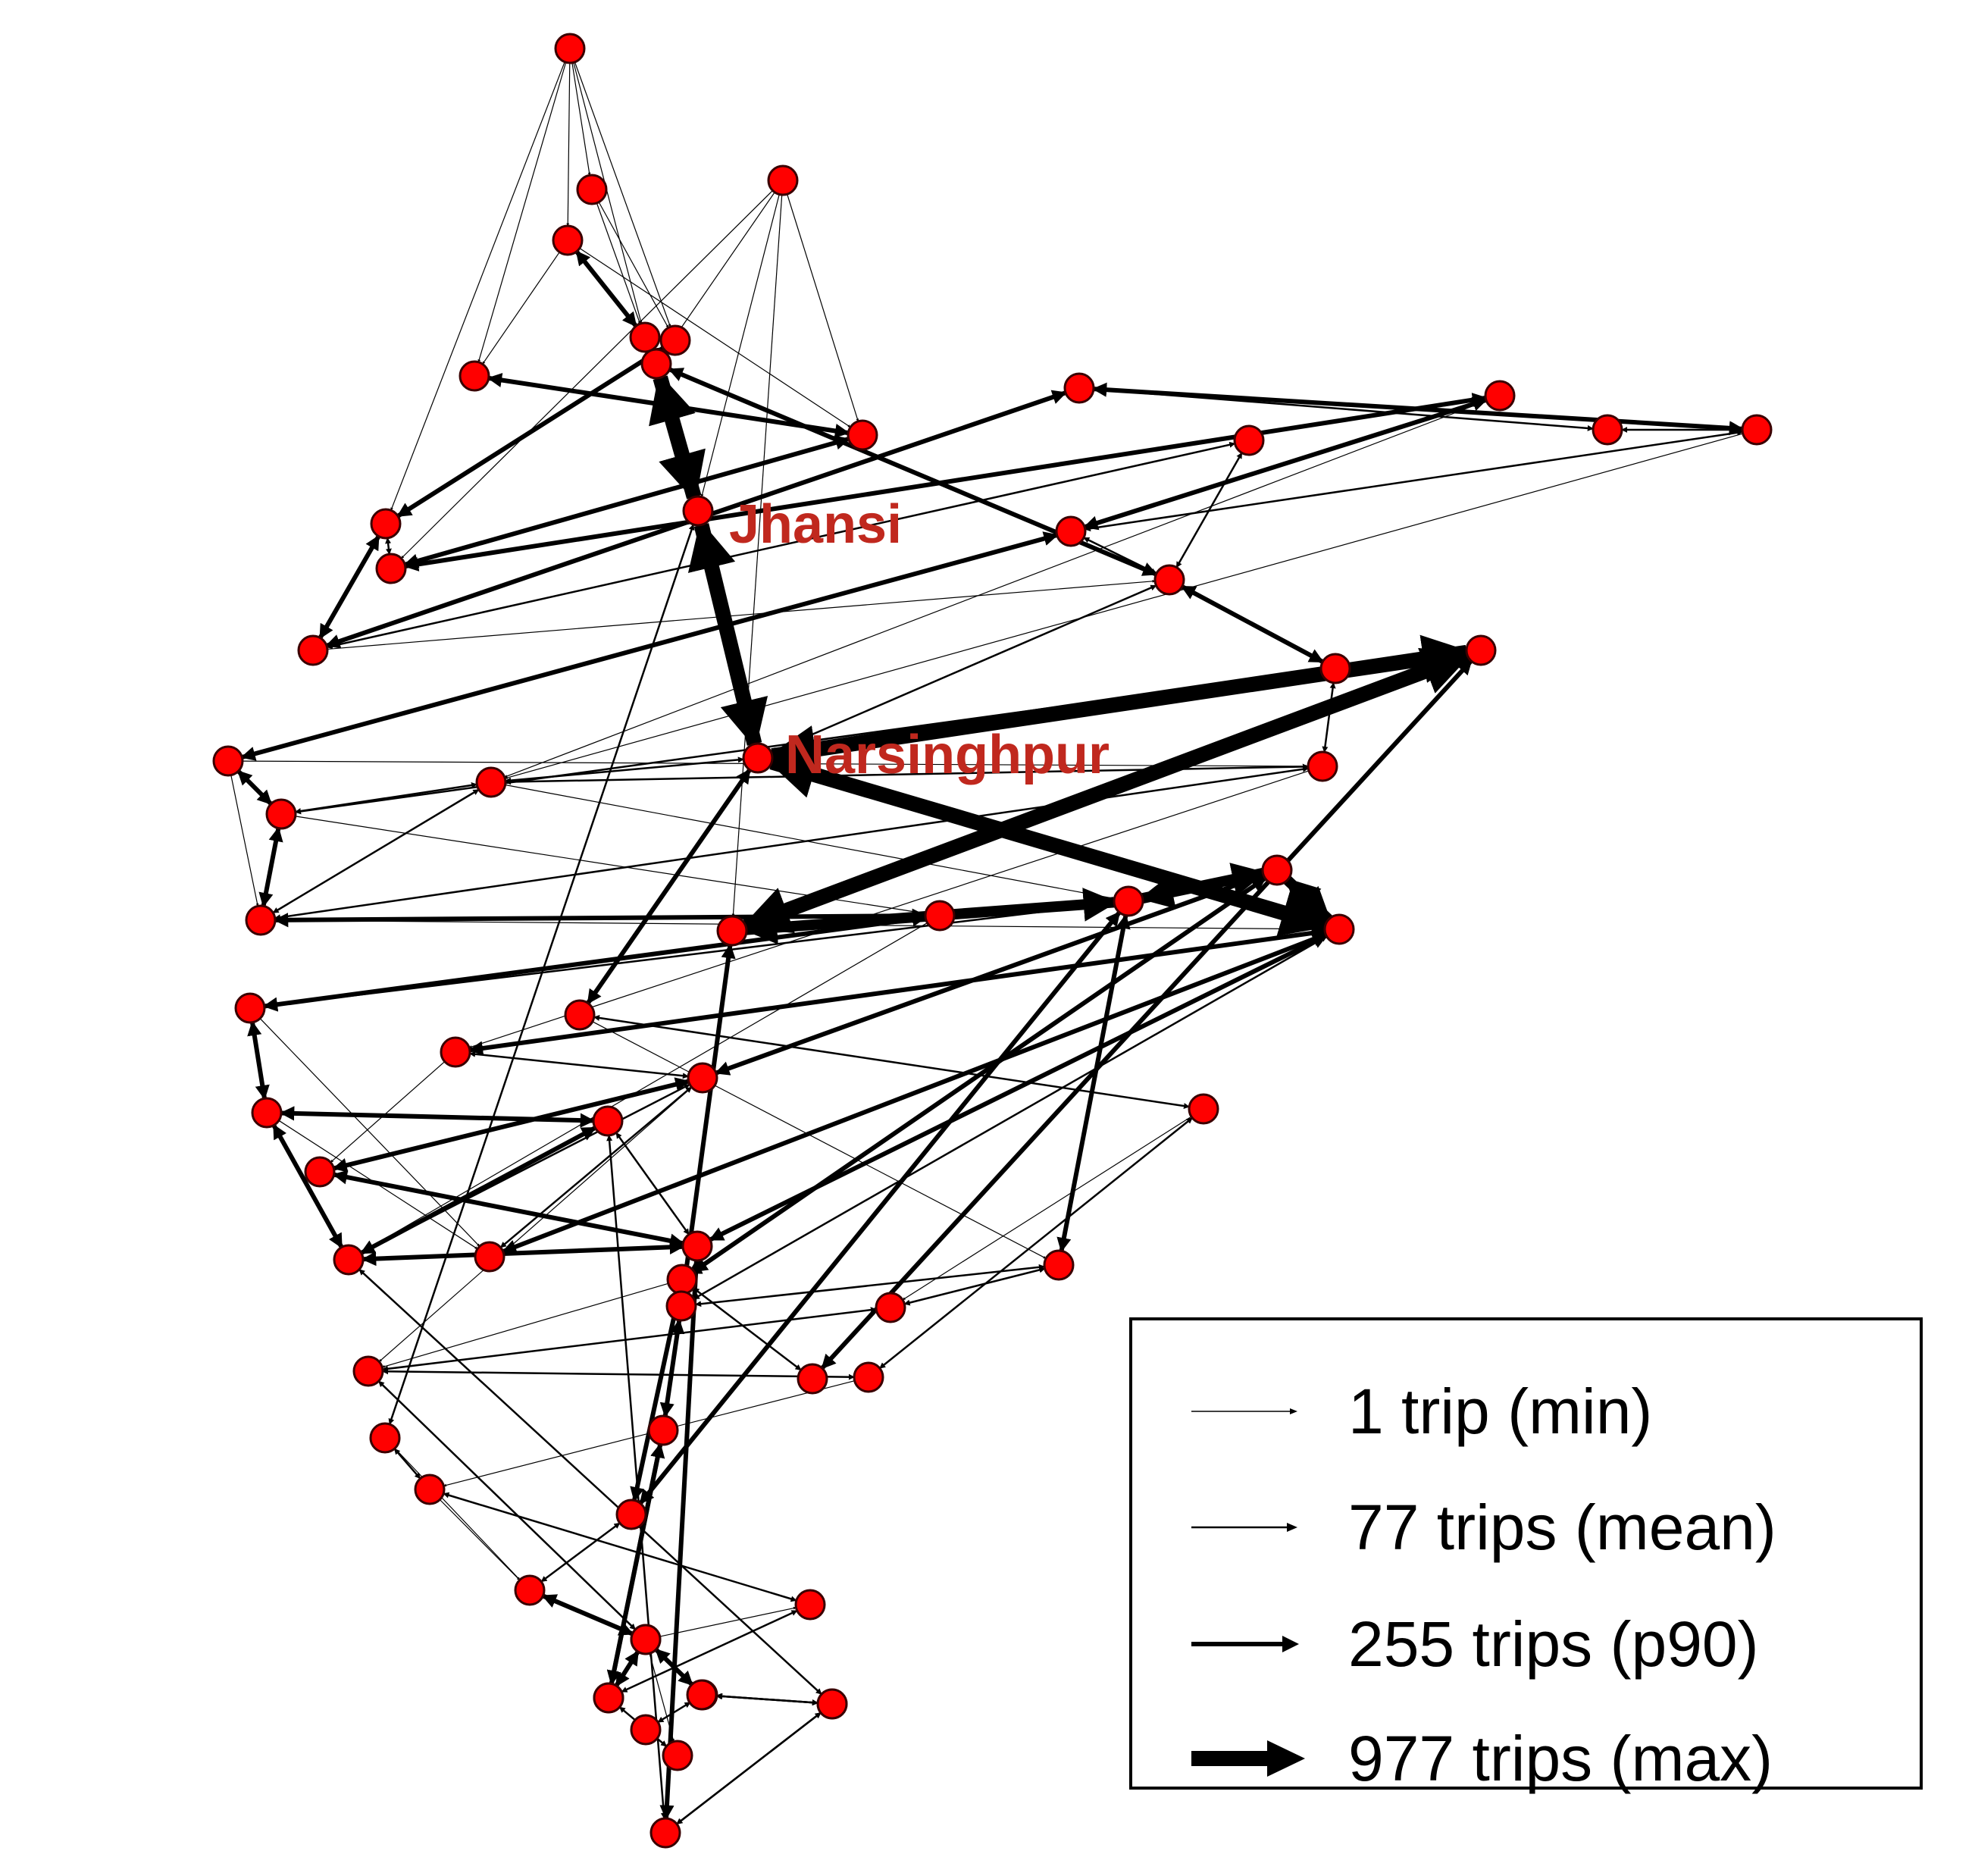 This screenshot has width=1975, height=1876. I want to click on node-n41, so click(320, 1172).